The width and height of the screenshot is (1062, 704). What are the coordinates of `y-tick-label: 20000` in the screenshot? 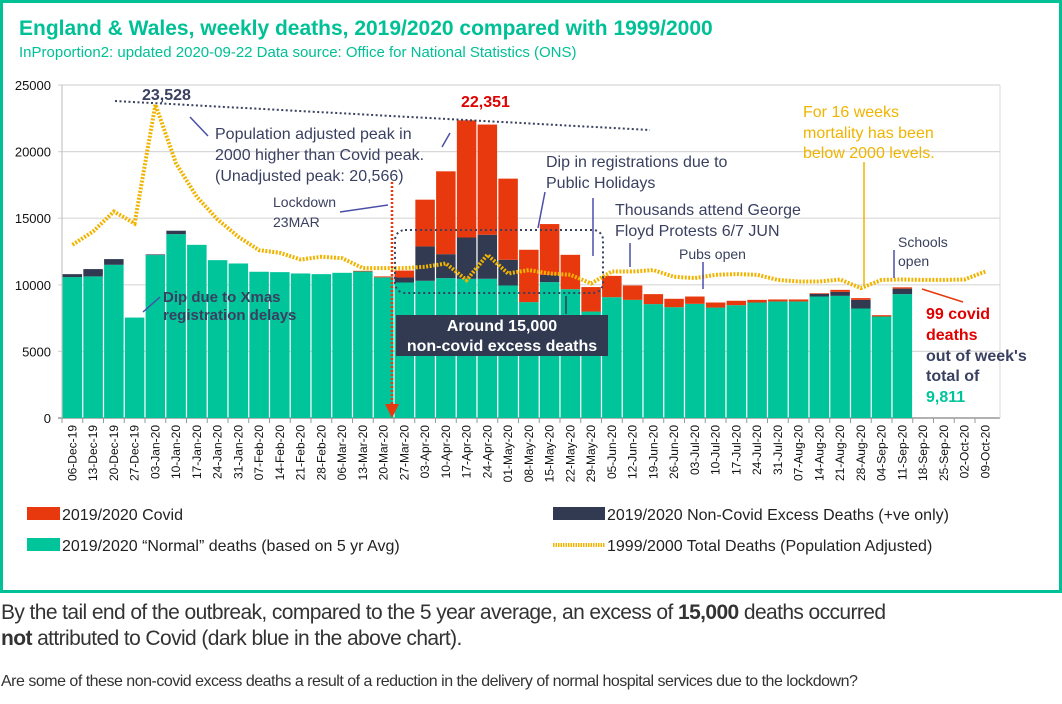 It's located at (33, 152).